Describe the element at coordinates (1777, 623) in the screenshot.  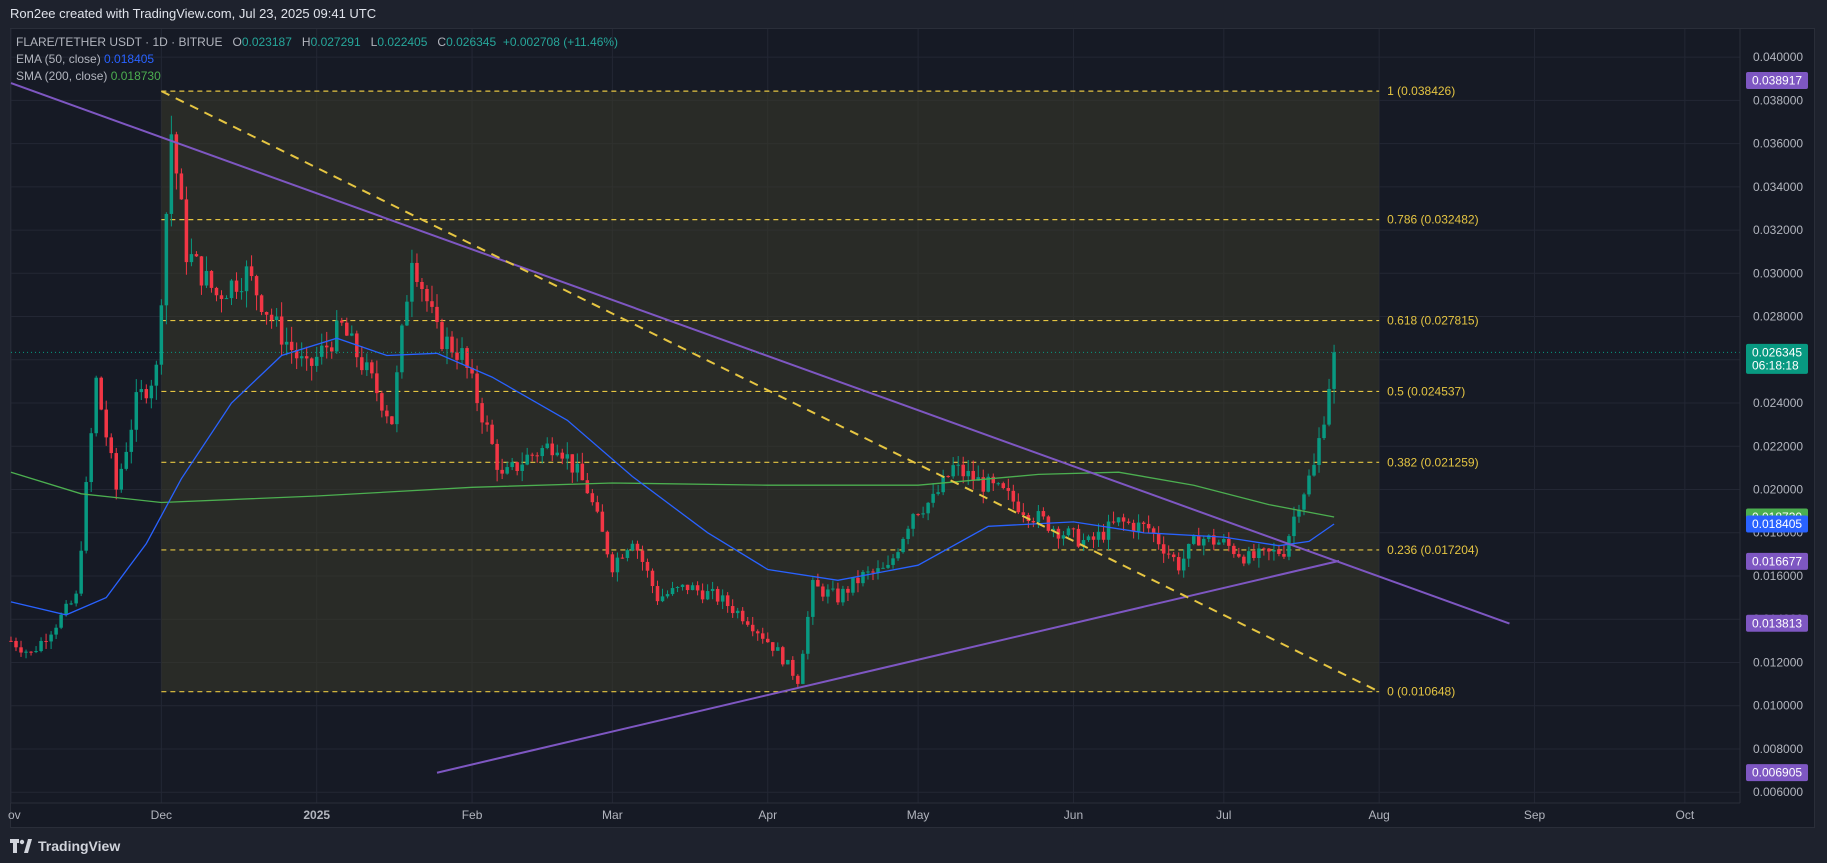
I see `price-label-text: 0.013813` at that location.